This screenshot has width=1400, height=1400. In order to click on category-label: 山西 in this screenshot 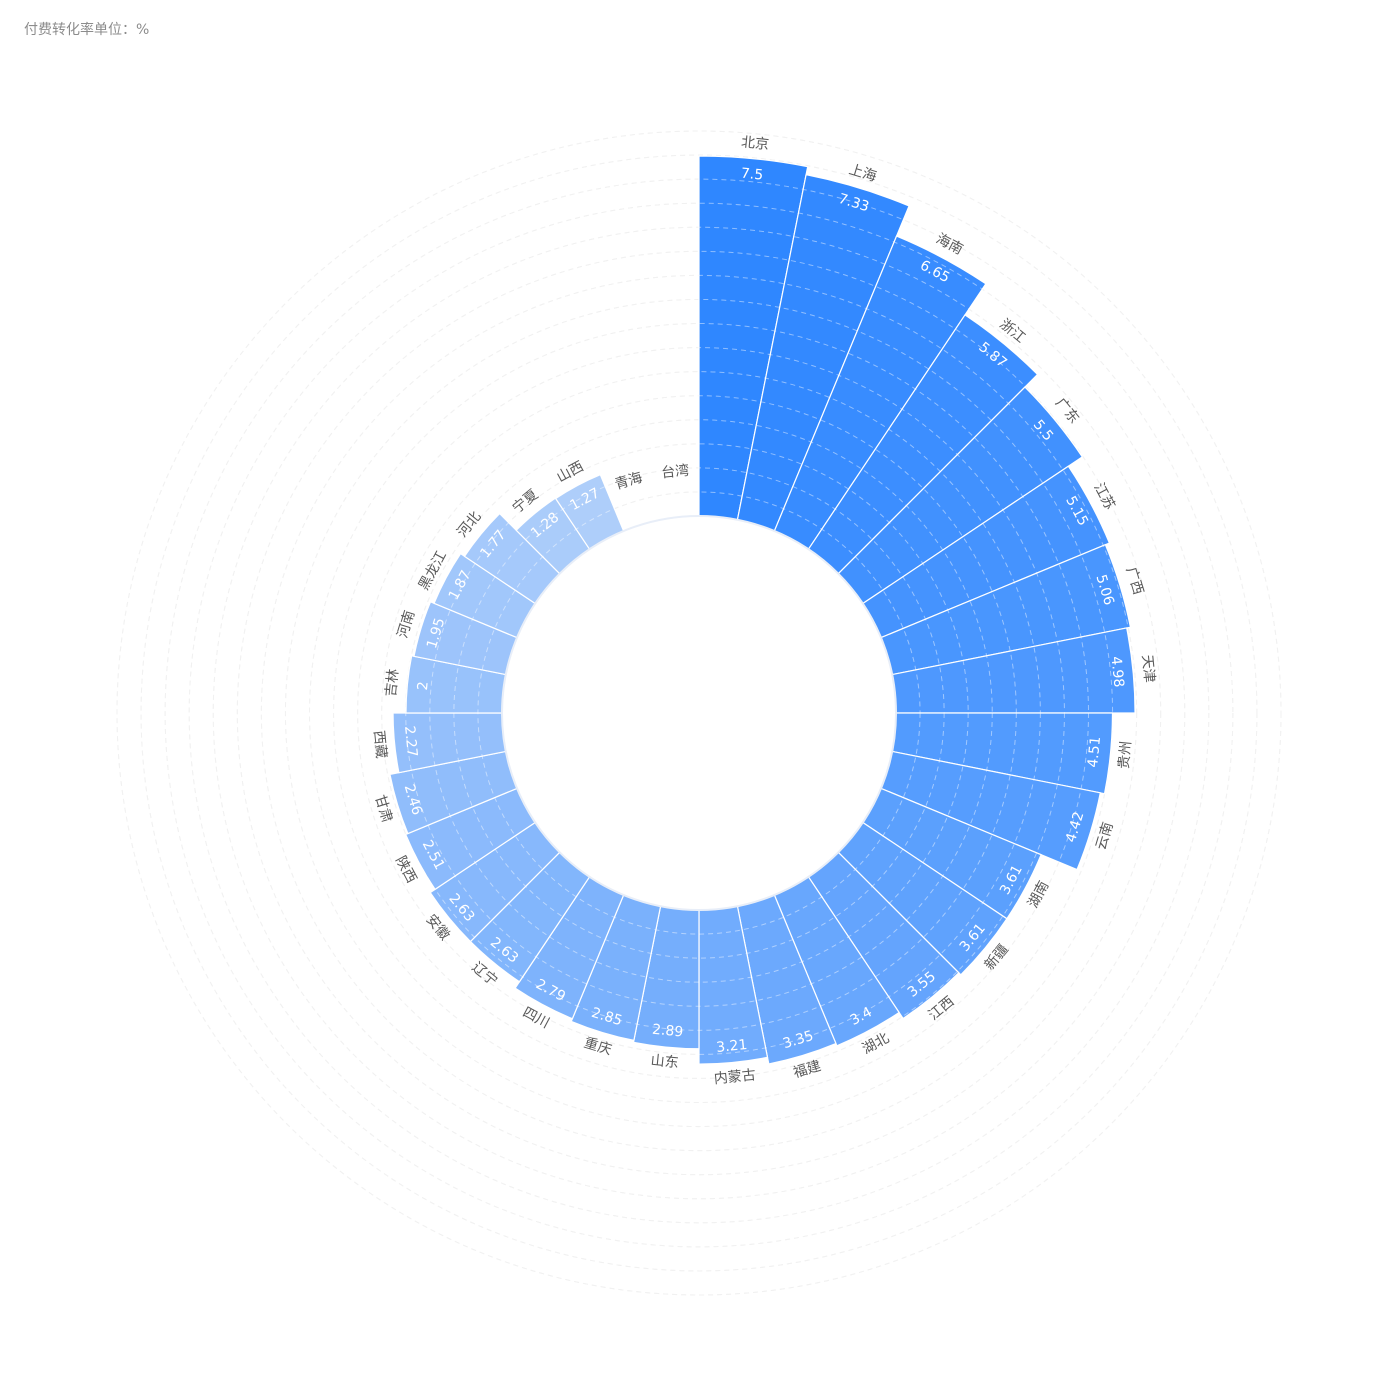, I will do `click(570, 472)`.